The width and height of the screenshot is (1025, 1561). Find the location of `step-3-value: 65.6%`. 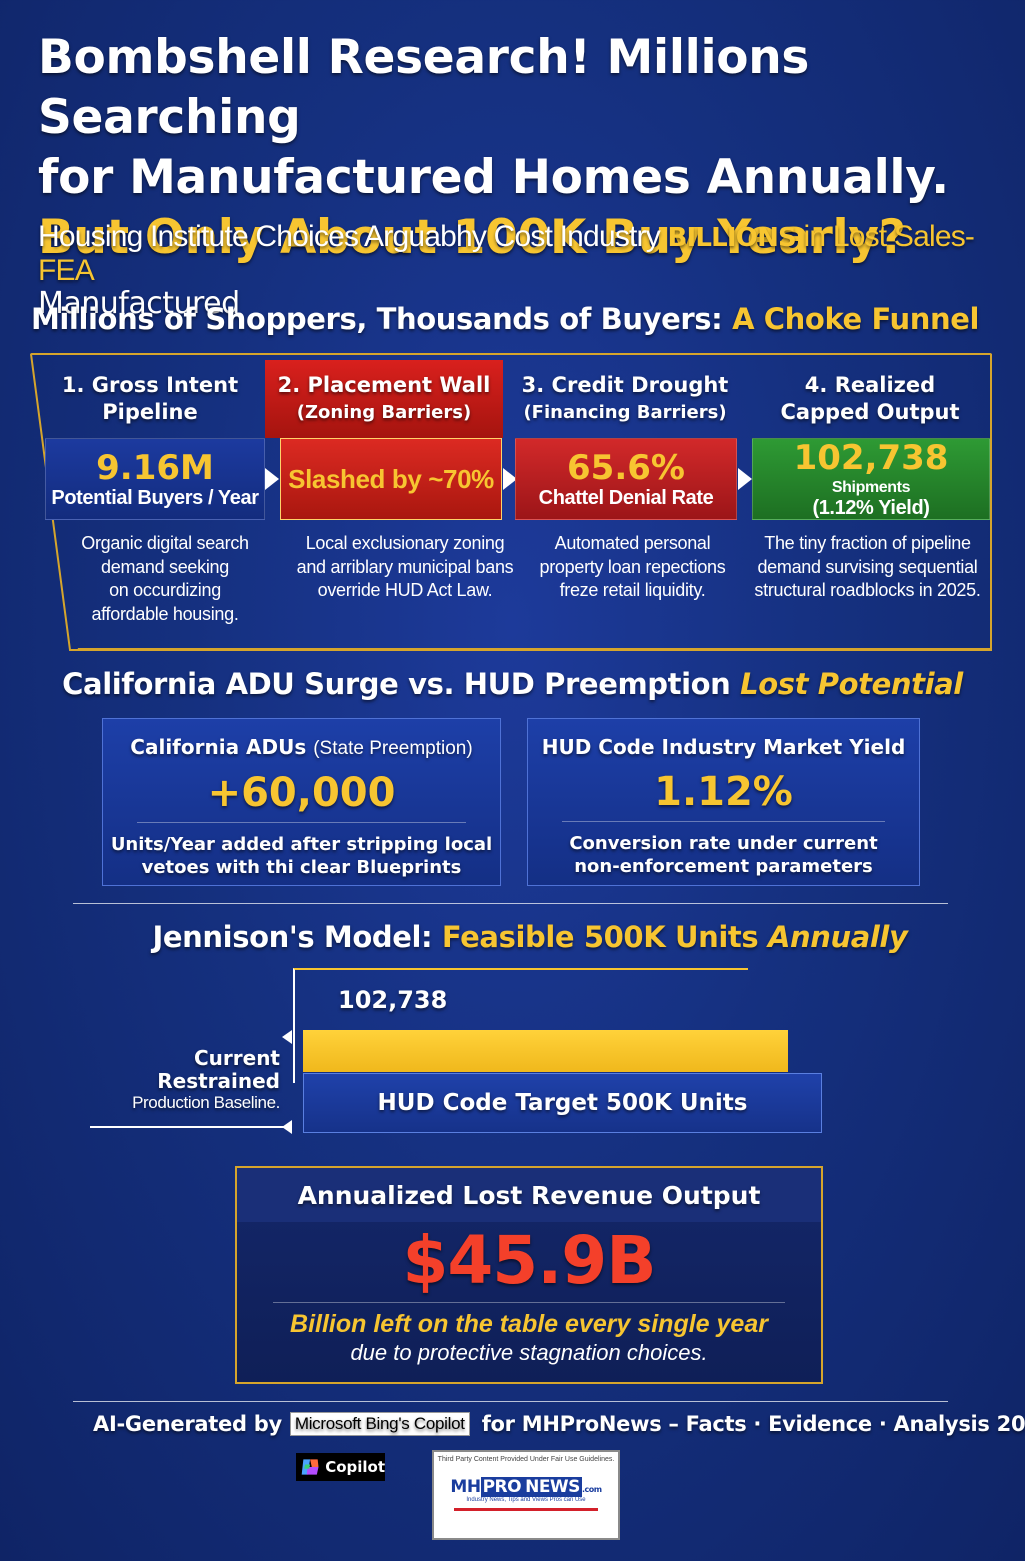

step-3-value: 65.6% is located at coordinates (626, 467).